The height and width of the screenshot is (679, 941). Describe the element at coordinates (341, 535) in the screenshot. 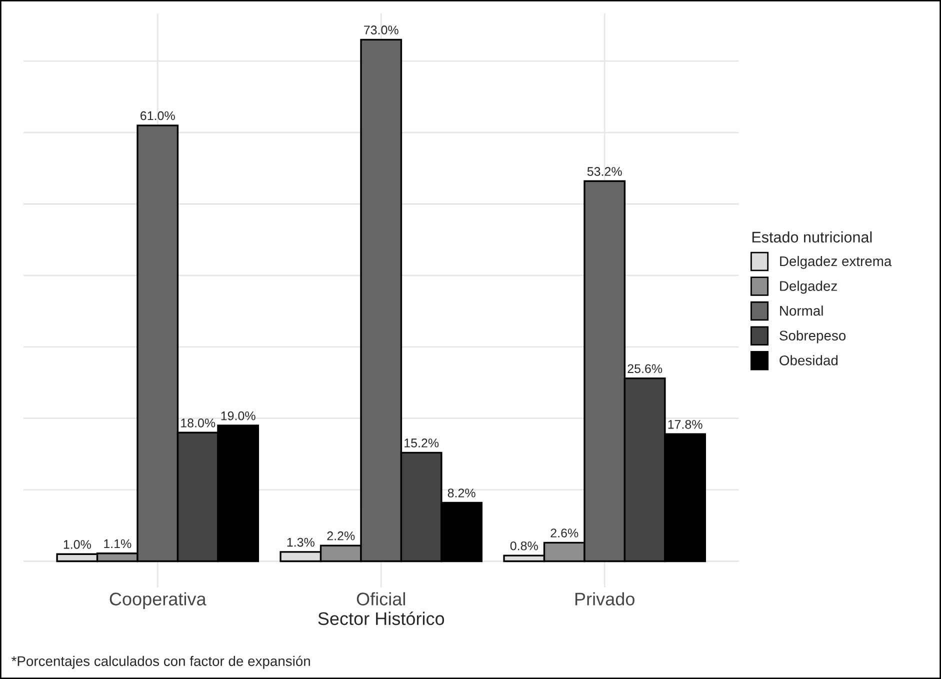

I see `data-label: 2.2%` at that location.